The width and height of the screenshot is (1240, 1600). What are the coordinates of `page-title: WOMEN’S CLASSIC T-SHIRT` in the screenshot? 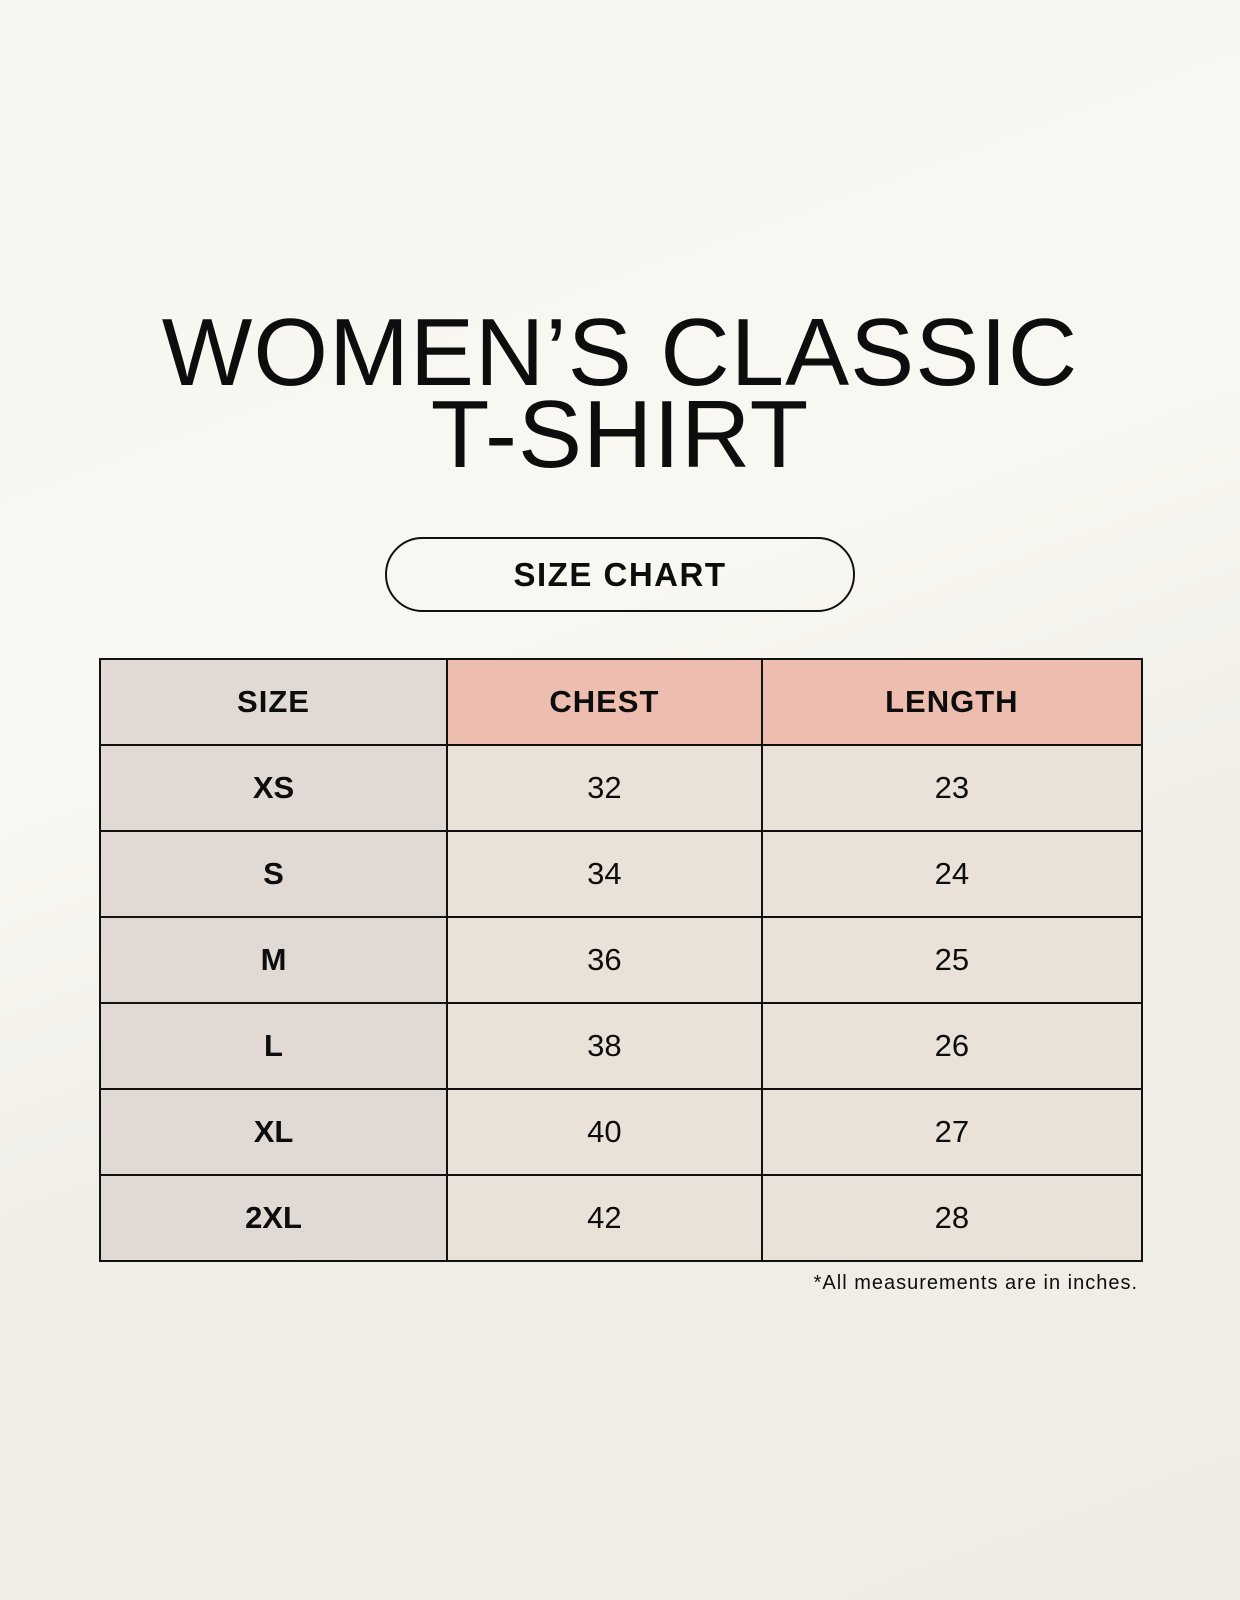 It's located at (620, 393).